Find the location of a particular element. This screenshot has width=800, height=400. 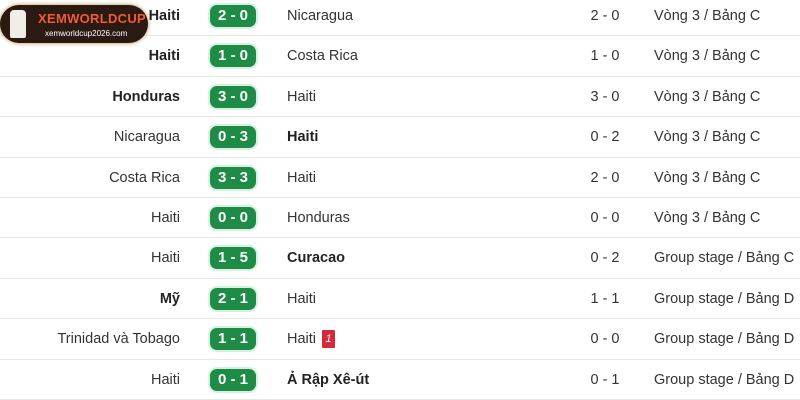

score-badge: 1 - 5 is located at coordinates (233, 258).